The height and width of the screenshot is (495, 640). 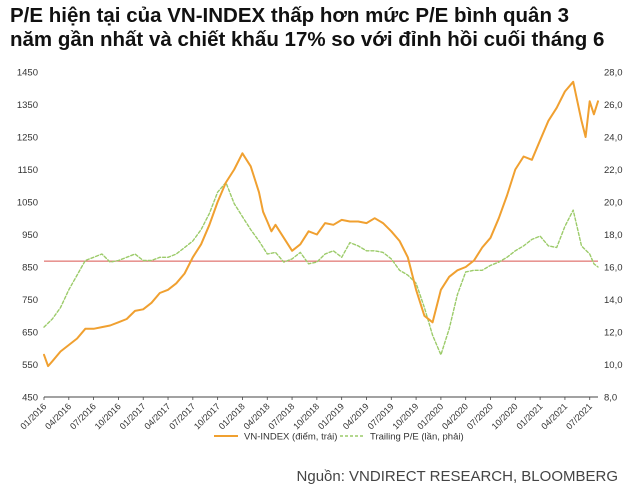 I want to click on y-left-tick-label: 1250, so click(x=27, y=138).